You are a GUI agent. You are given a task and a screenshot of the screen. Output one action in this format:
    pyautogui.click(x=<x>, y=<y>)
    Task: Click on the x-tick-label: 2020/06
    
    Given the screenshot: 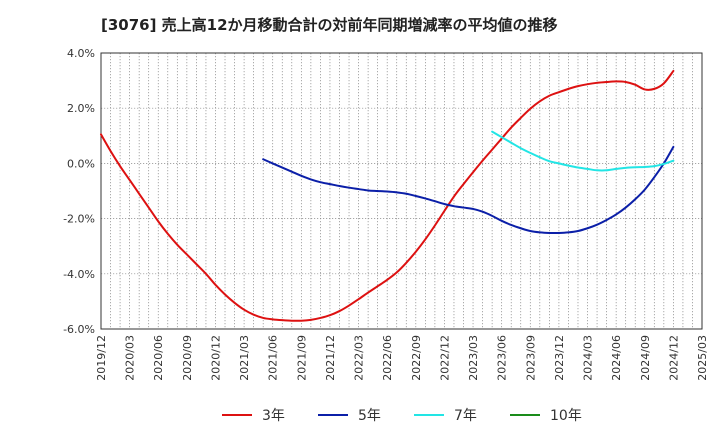 What is the action you would take?
    pyautogui.click(x=158, y=358)
    